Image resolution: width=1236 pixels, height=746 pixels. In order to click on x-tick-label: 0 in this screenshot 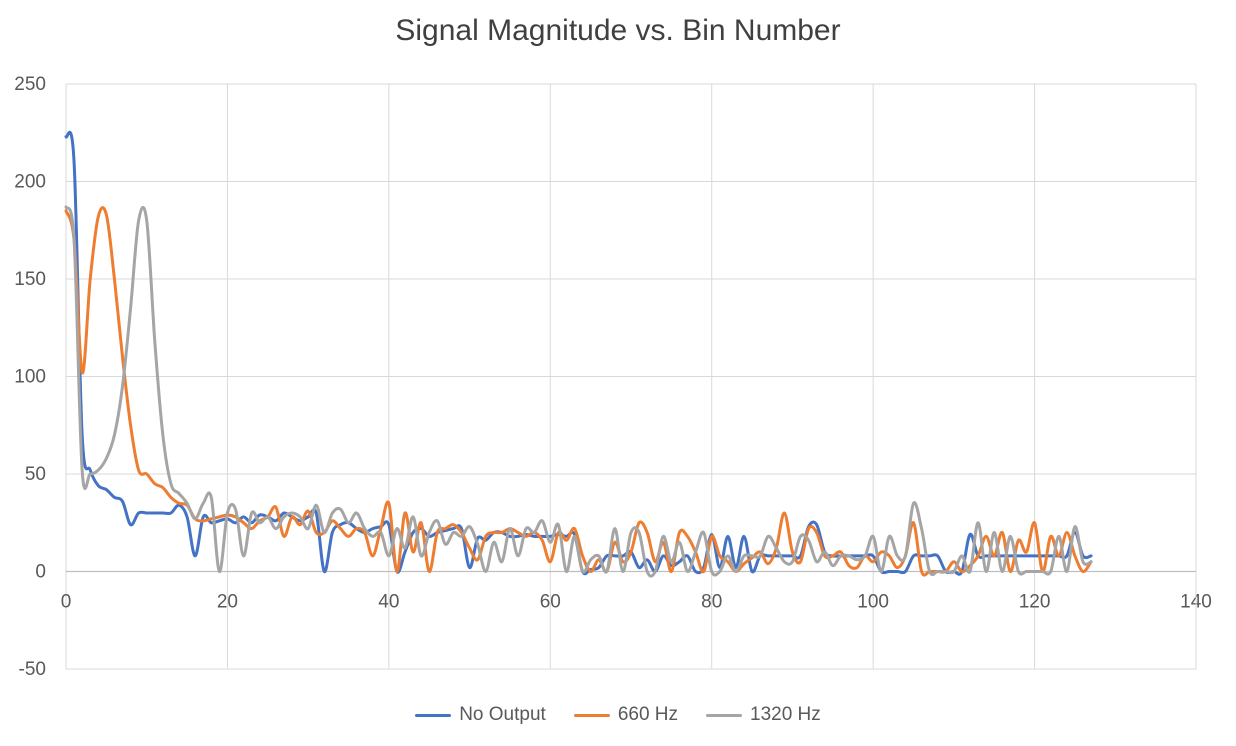, I will do `click(66, 602)`.